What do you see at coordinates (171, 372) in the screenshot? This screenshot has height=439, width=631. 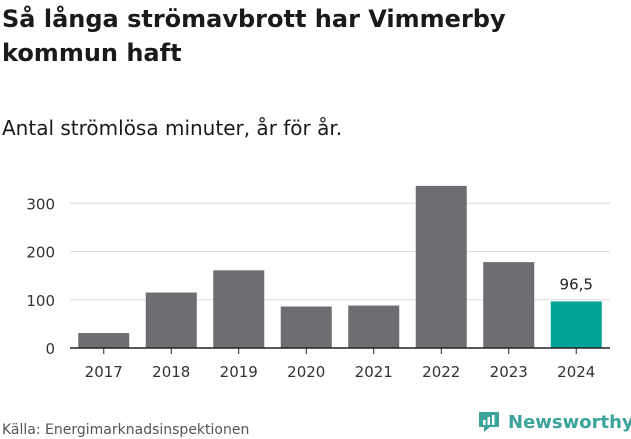 I see `x-tick-label: 2018` at bounding box center [171, 372].